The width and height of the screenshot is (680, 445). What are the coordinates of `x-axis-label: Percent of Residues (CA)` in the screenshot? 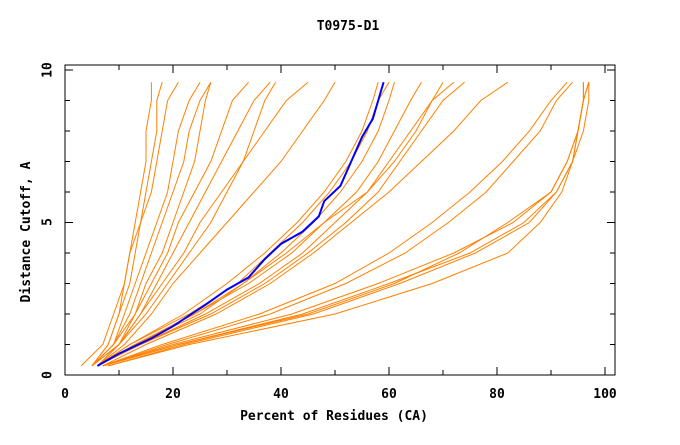 It's located at (334, 416).